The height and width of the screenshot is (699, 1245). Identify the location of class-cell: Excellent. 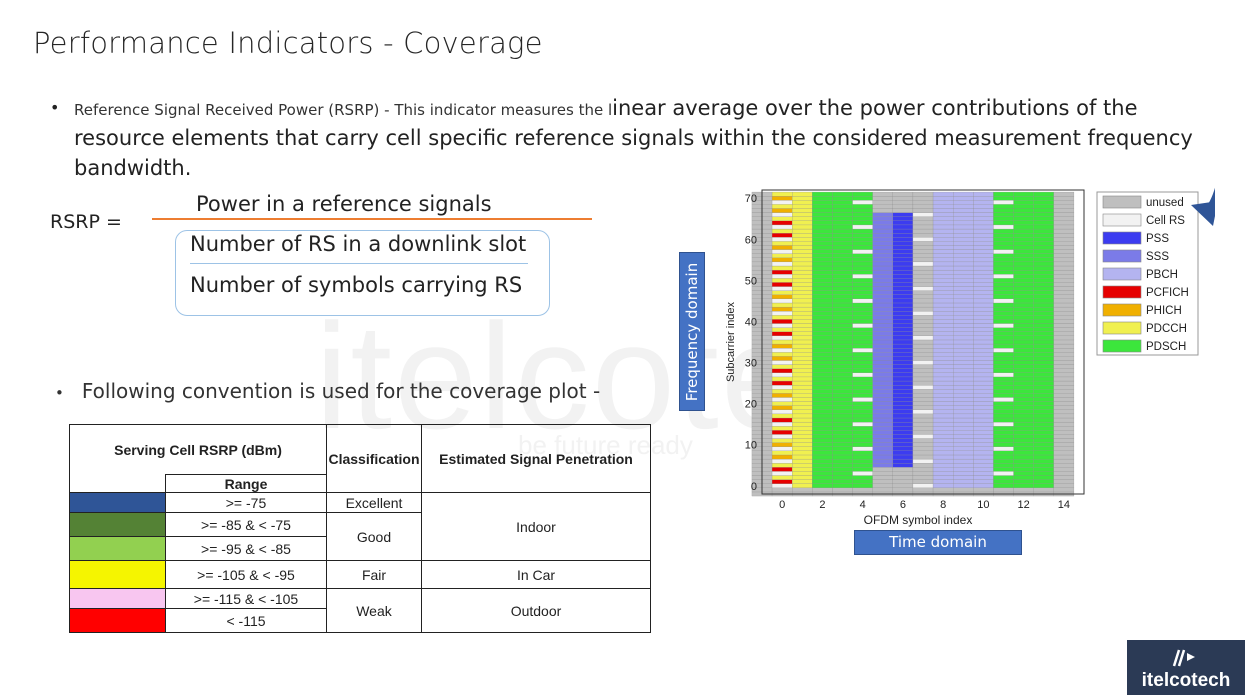
(374, 502).